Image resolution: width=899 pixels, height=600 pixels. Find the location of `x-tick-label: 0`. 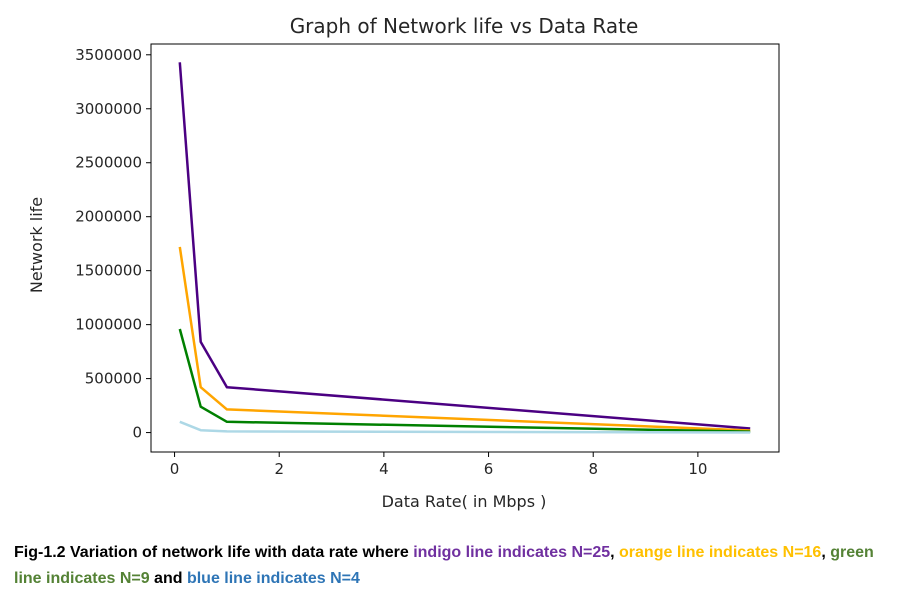

x-tick-label: 0 is located at coordinates (175, 469).